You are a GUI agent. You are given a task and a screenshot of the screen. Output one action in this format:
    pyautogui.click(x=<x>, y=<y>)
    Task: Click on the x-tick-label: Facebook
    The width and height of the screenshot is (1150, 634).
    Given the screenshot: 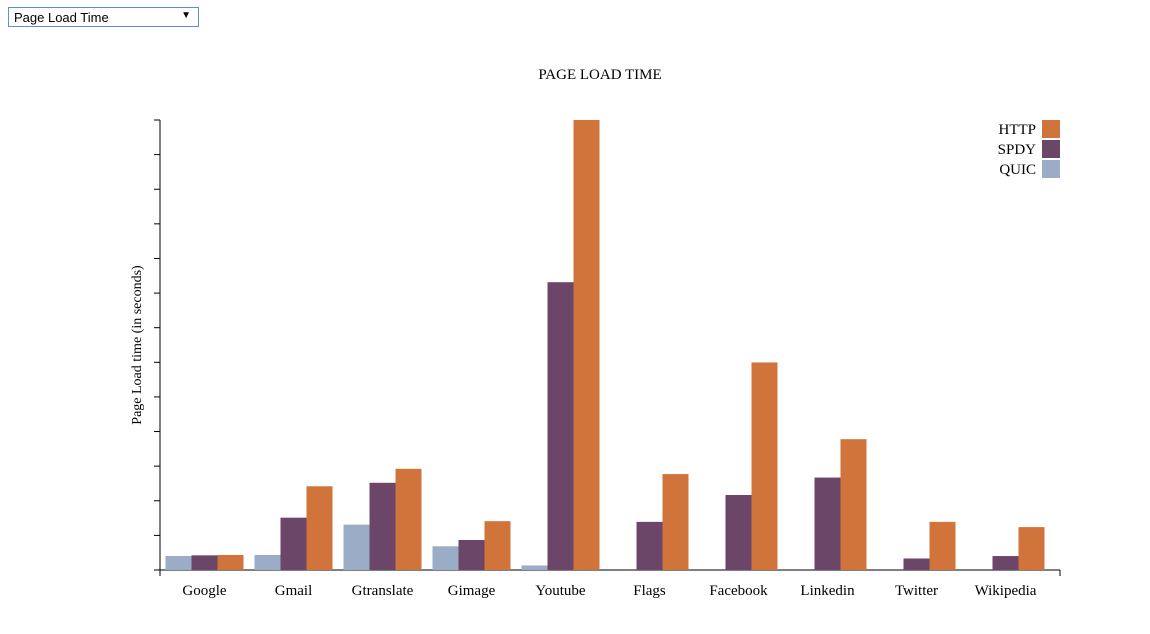 What is the action you would take?
    pyautogui.click(x=738, y=591)
    